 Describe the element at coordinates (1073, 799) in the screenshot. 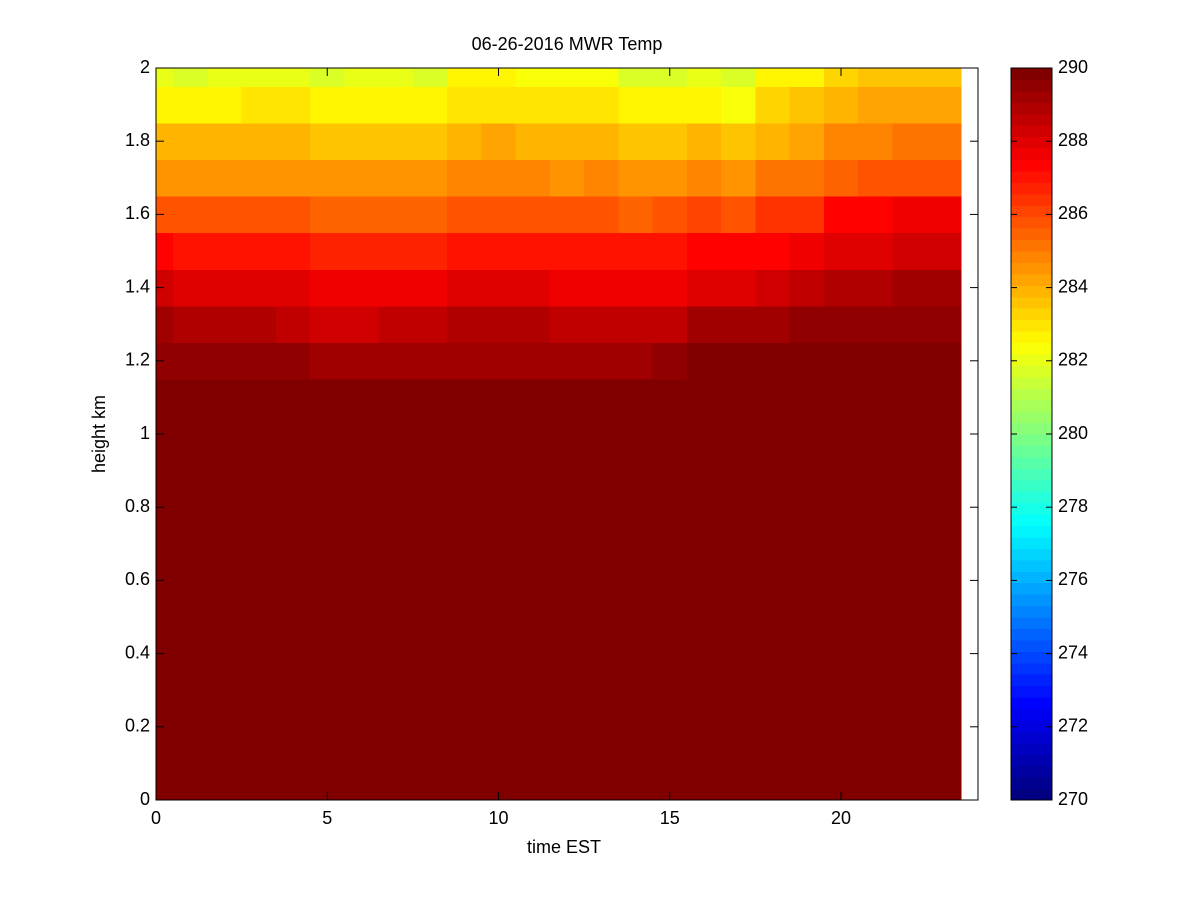

I see `colorbar-tick-label: 270` at that location.